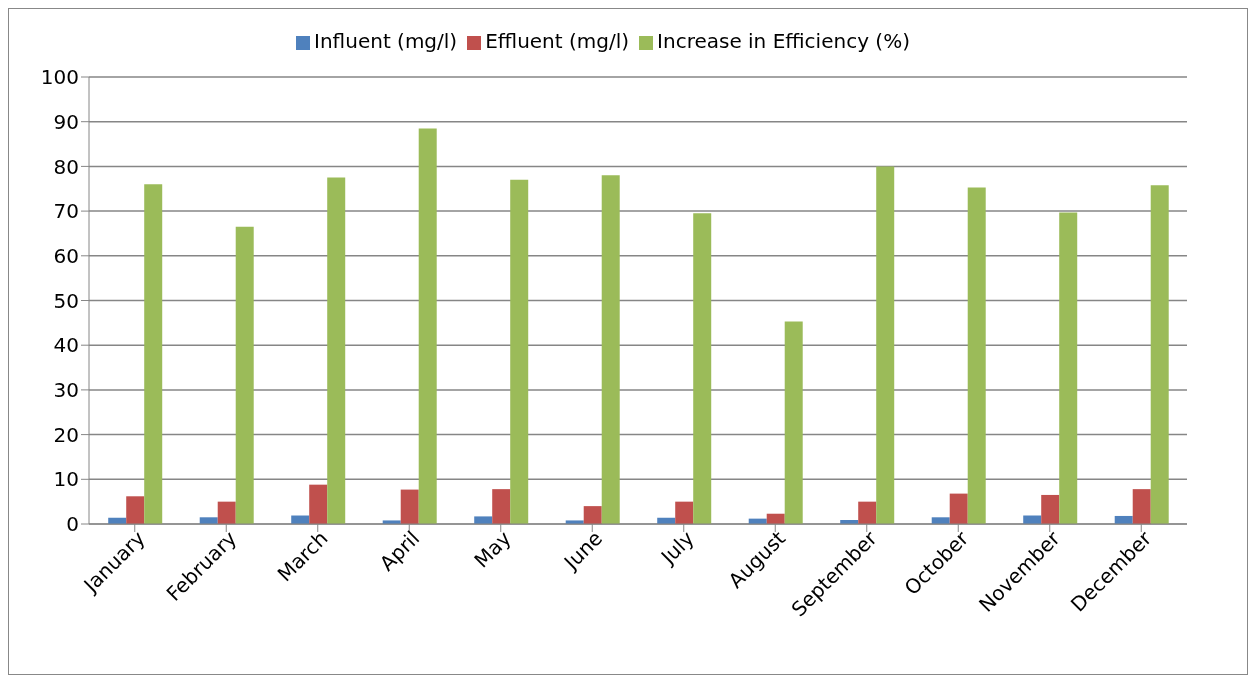  What do you see at coordinates (66, 211) in the screenshot?
I see `y-tick-label: 70` at bounding box center [66, 211].